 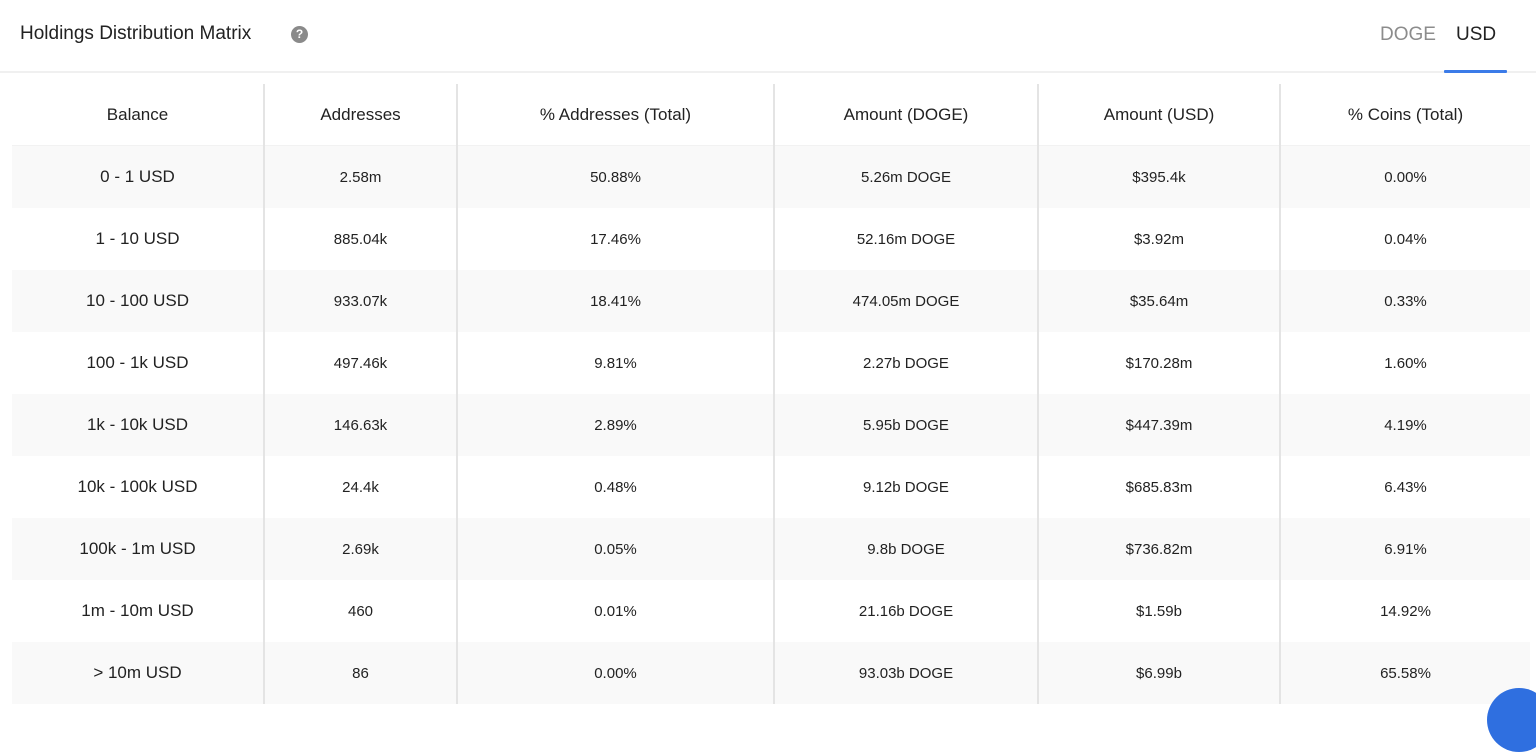 I want to click on column-header-pct-coins: % Coins (Total), so click(x=1404, y=115).